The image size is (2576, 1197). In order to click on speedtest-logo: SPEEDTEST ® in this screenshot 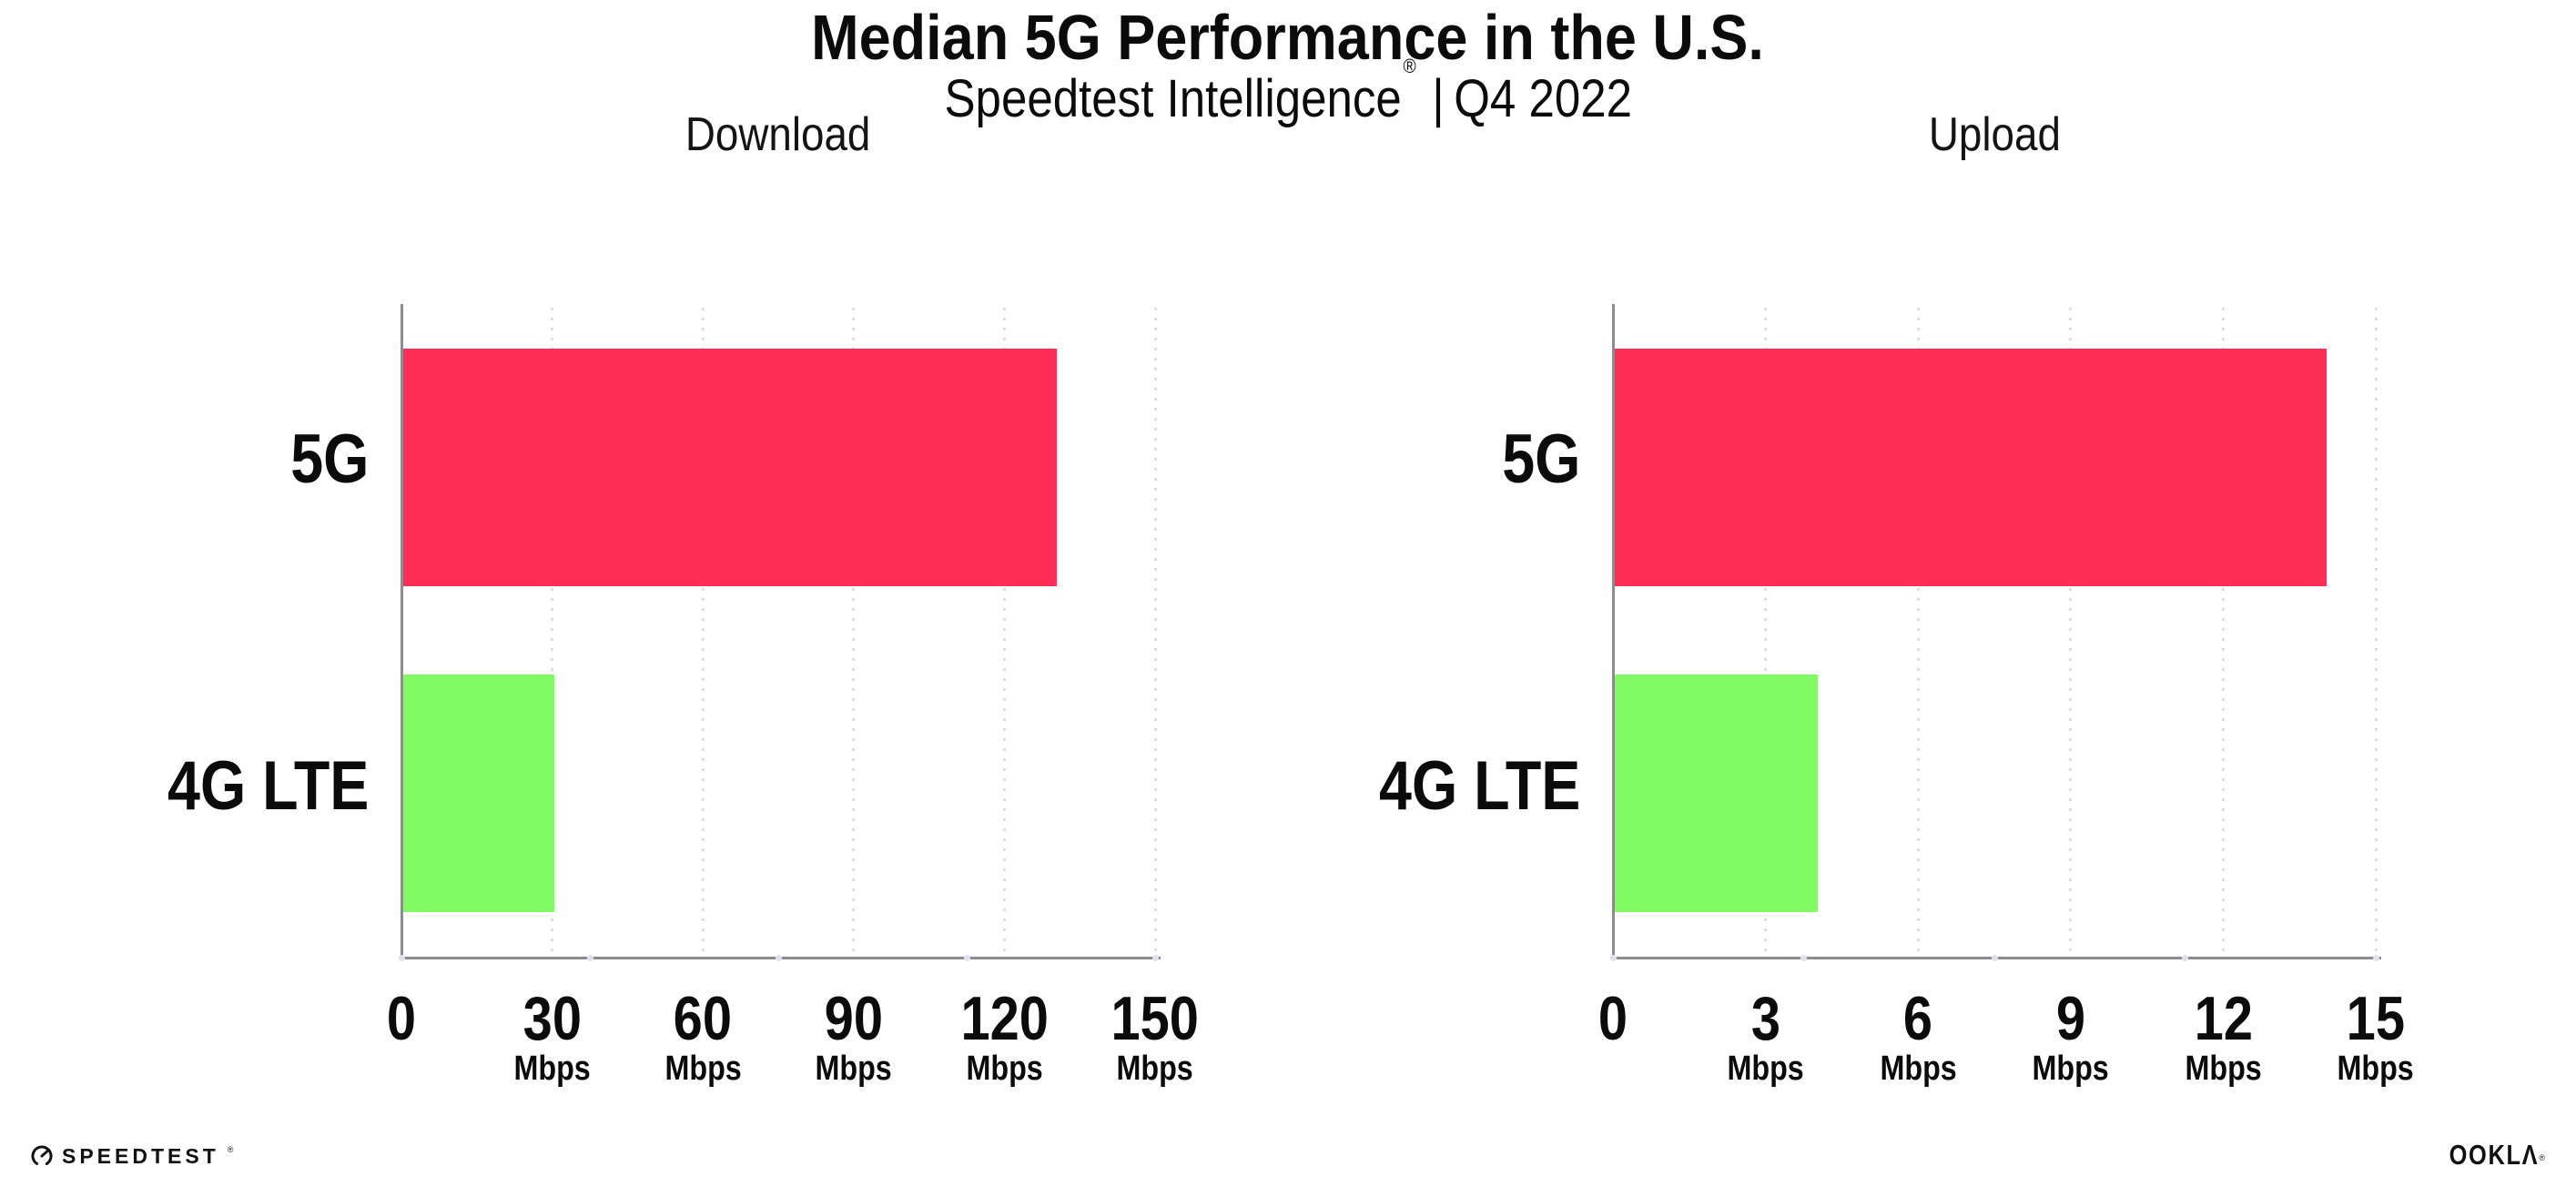, I will do `click(131, 1156)`.